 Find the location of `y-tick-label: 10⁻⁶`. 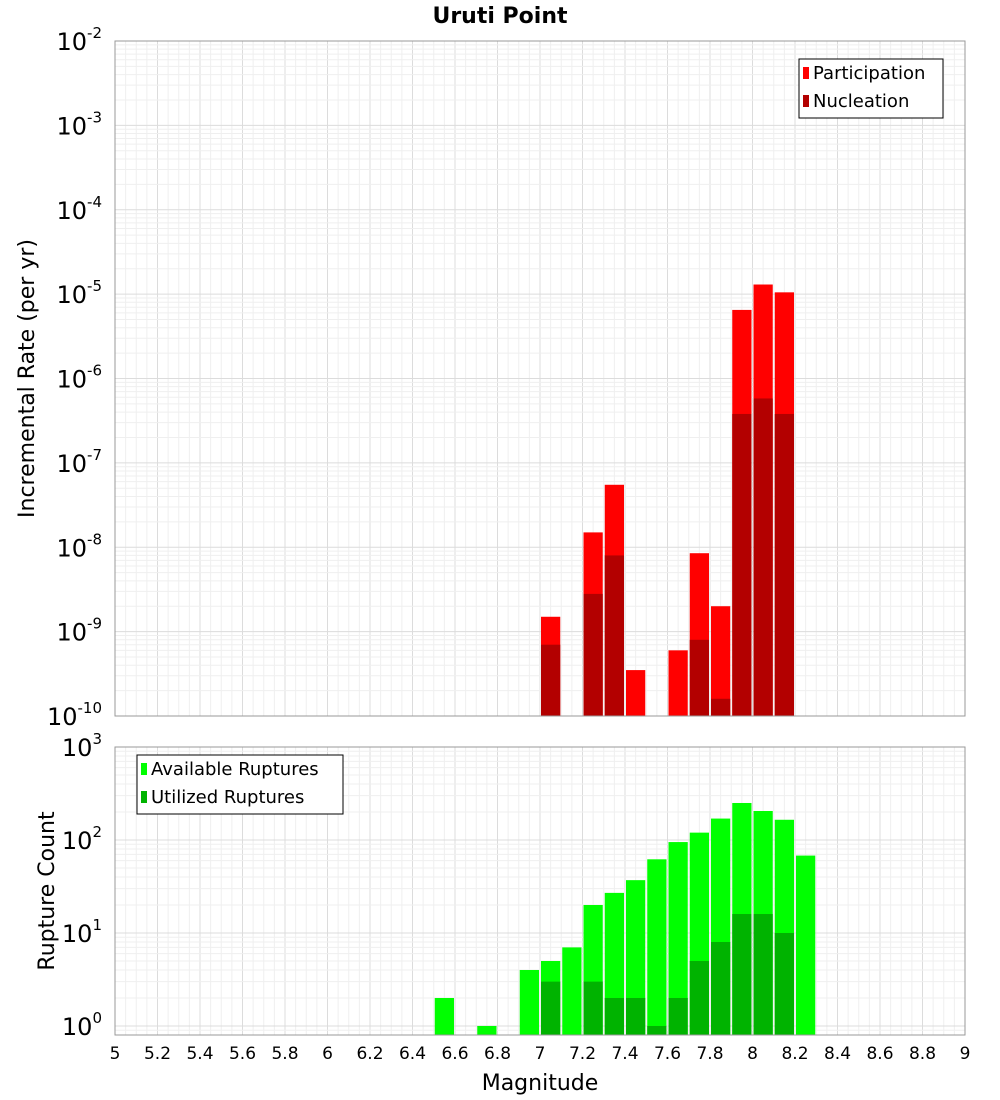

y-tick-label: 10⁻⁶ is located at coordinates (79, 378).